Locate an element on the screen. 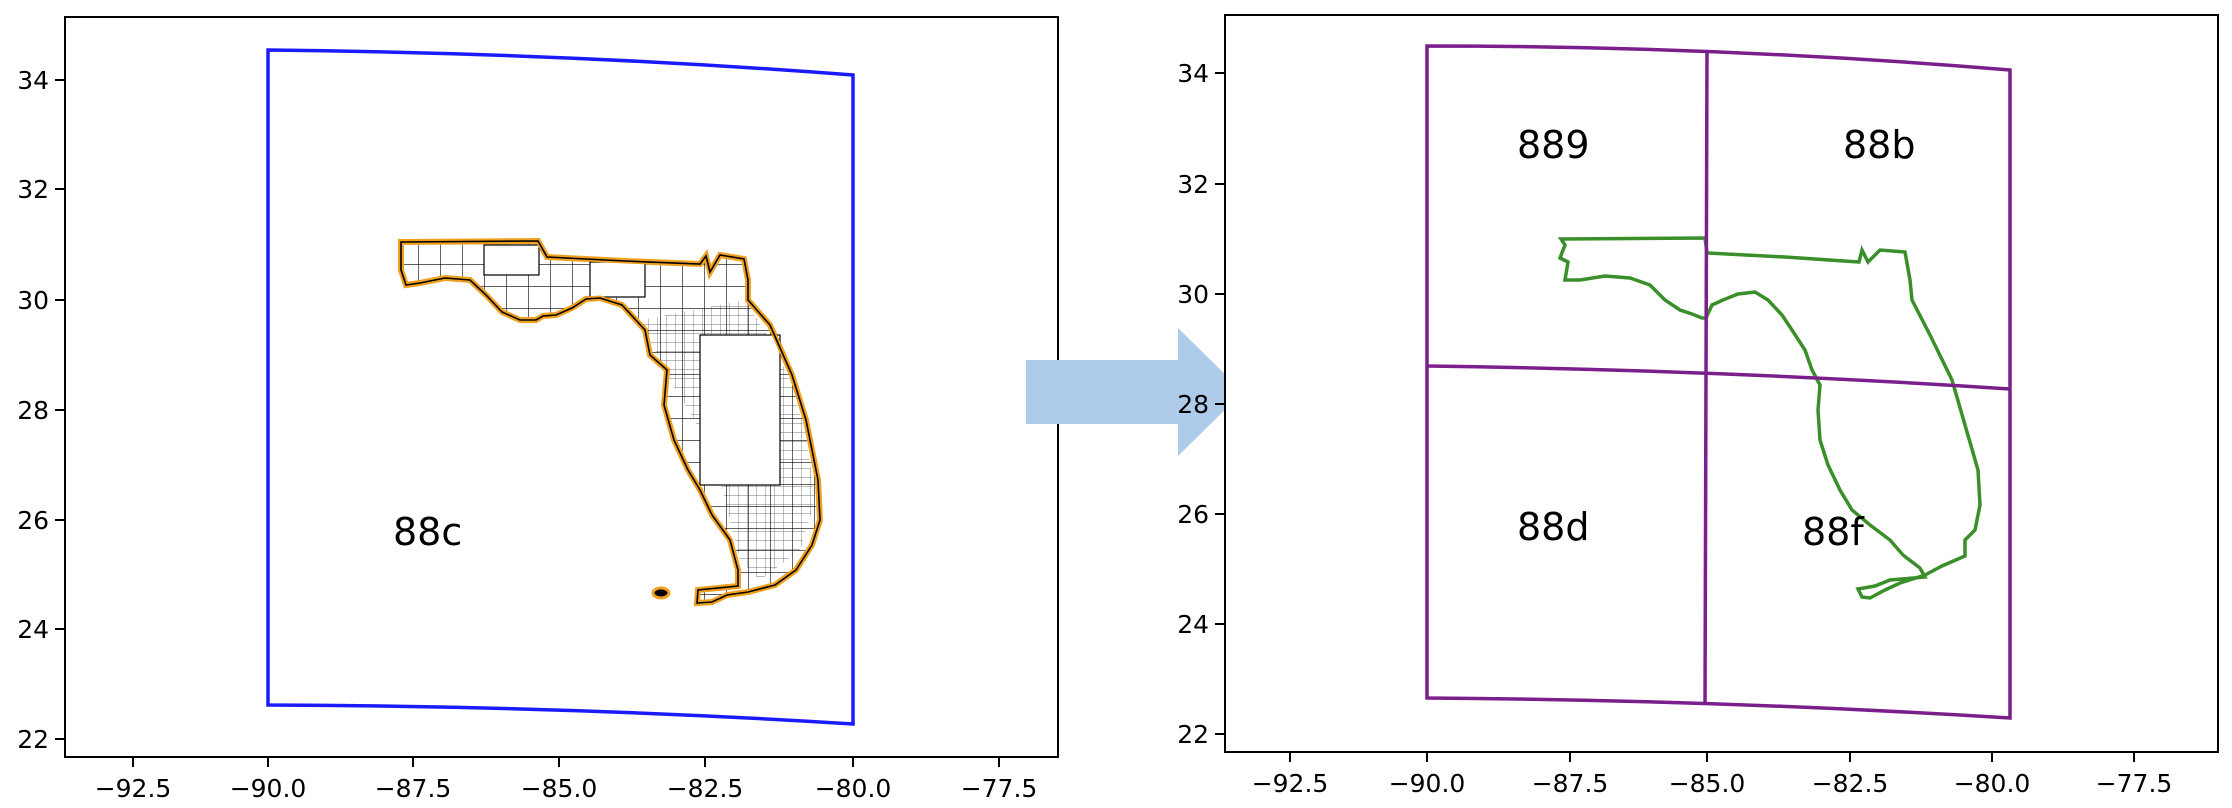 The width and height of the screenshot is (2232, 808). region-label-88d: 88d is located at coordinates (1553, 527).